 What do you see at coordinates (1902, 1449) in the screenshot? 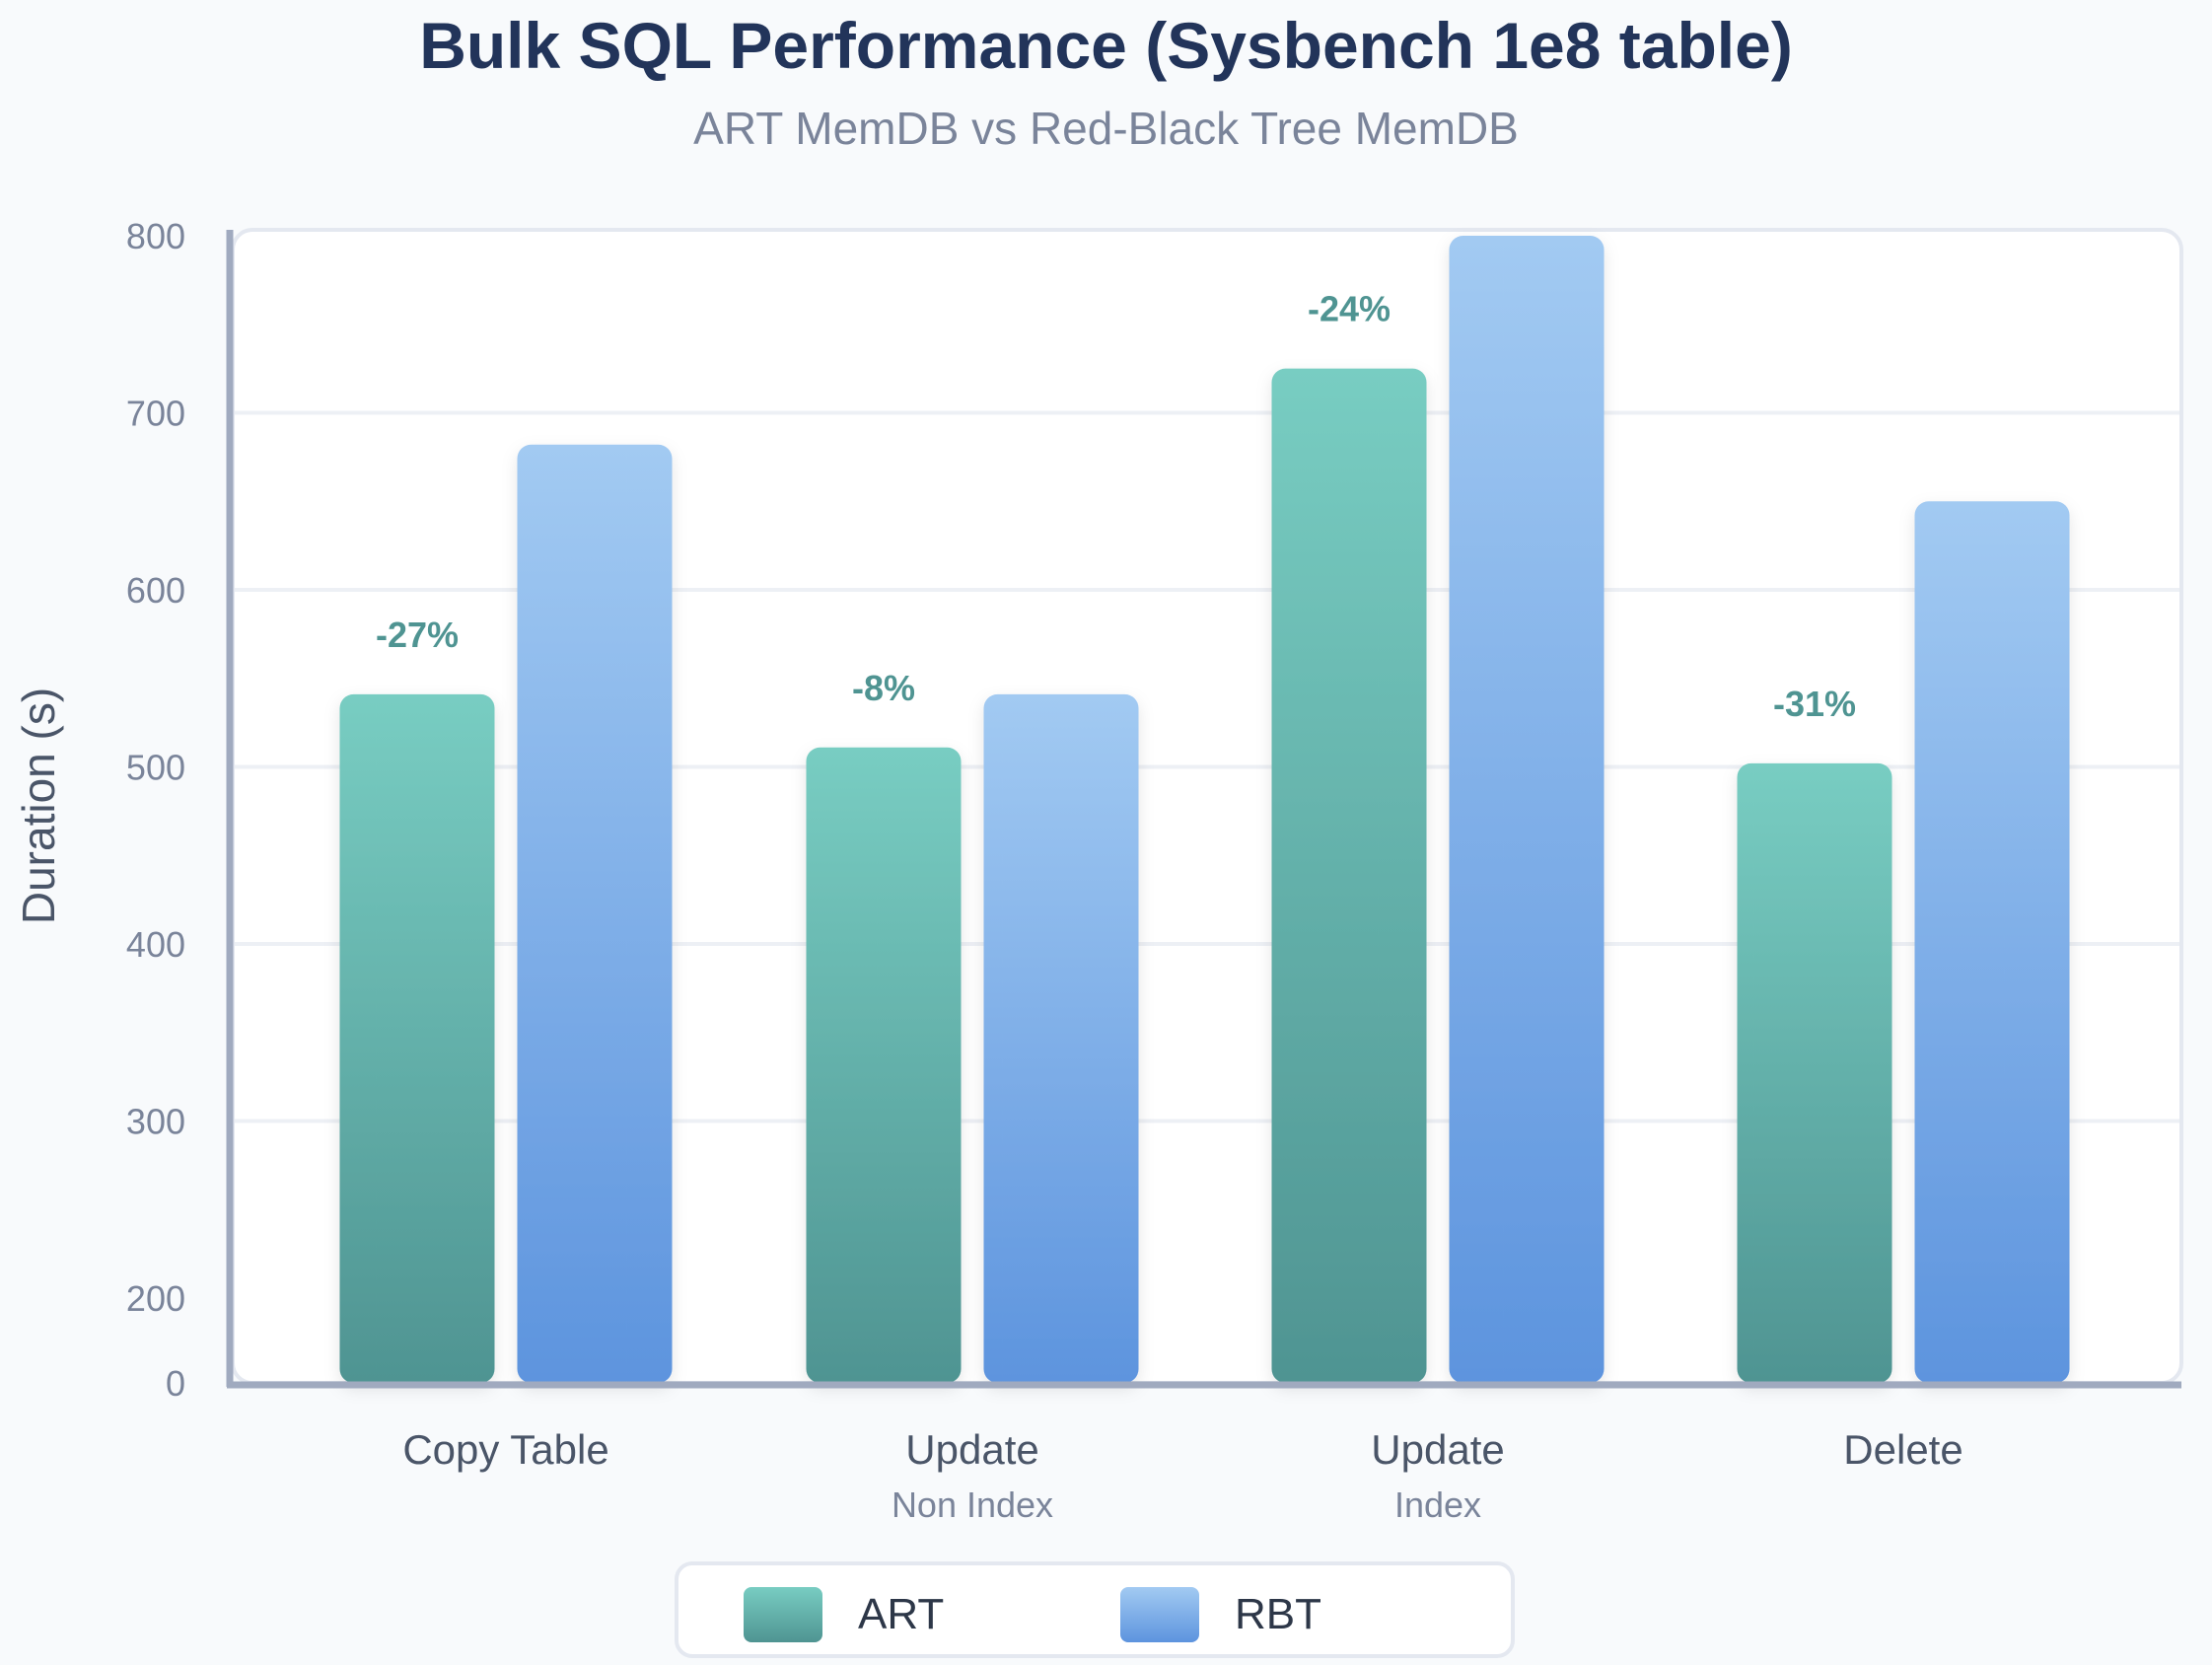
I see `x-tick-label: Delete` at bounding box center [1902, 1449].